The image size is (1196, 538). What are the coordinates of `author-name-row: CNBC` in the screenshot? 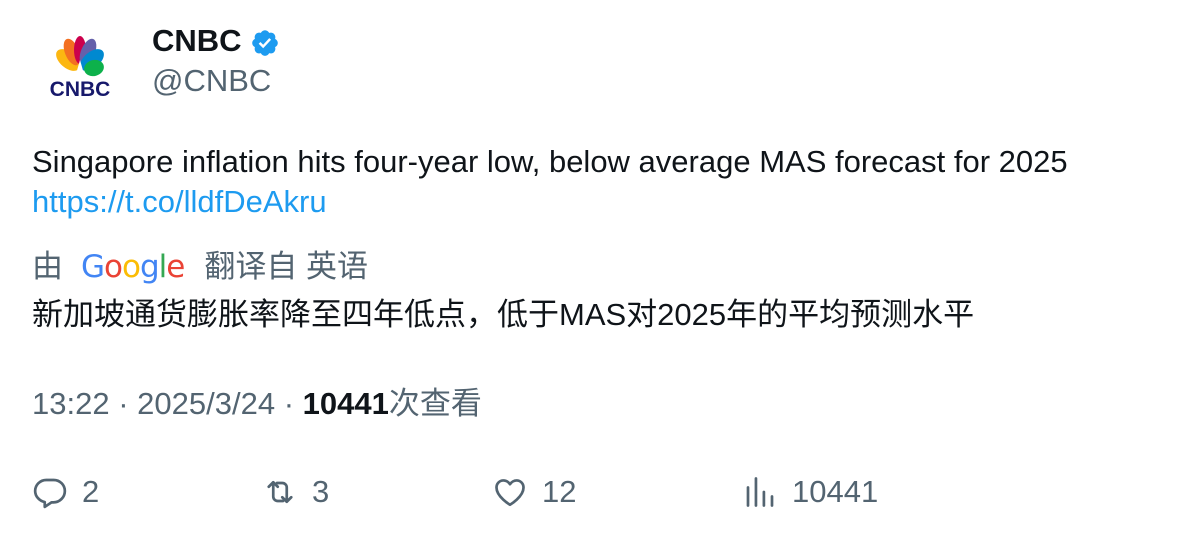 It's located at (216, 41).